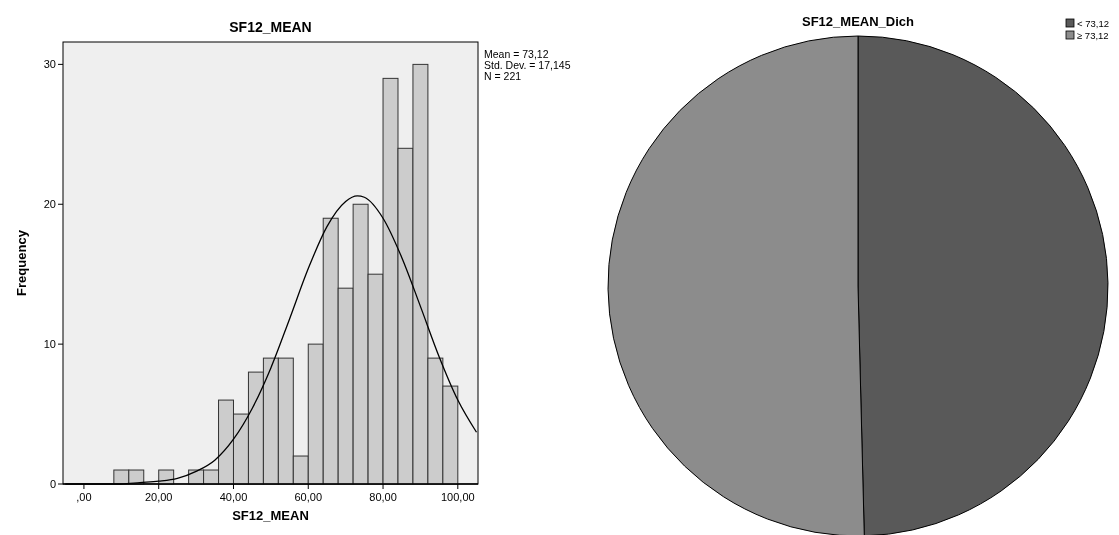 Image resolution: width=1119 pixels, height=535 pixels. What do you see at coordinates (270, 27) in the screenshot?
I see `chart-title: SF12_MEAN` at bounding box center [270, 27].